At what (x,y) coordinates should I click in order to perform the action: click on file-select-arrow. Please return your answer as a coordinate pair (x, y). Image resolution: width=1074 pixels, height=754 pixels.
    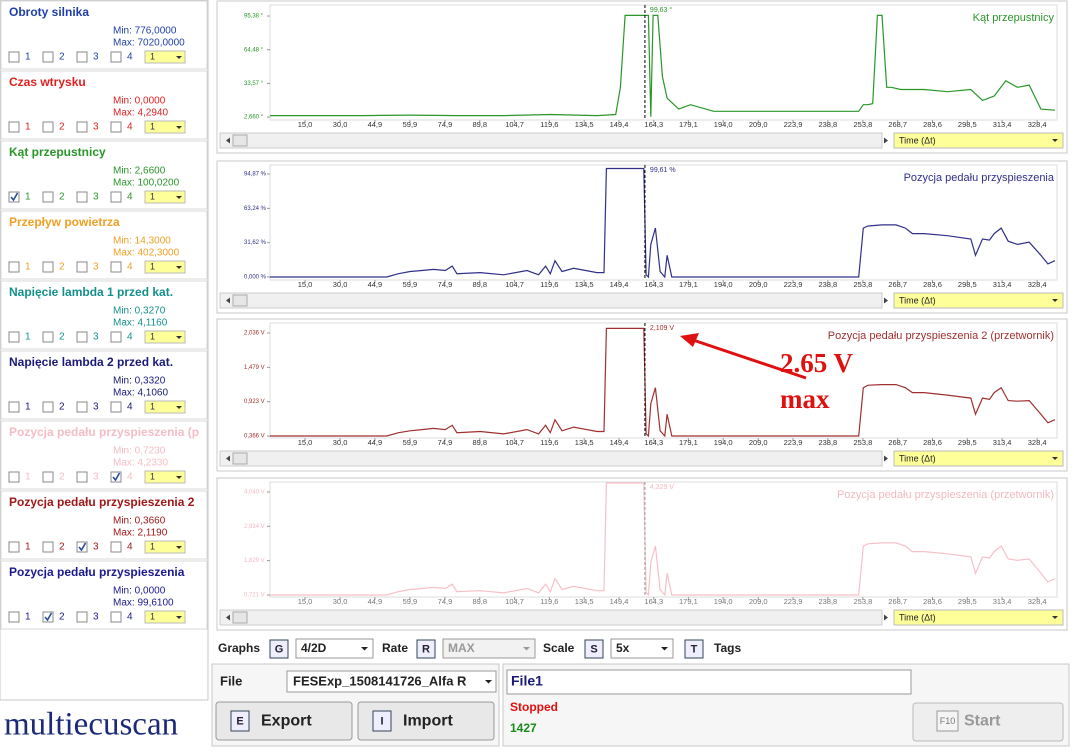
    Looking at the image, I should click on (488, 682).